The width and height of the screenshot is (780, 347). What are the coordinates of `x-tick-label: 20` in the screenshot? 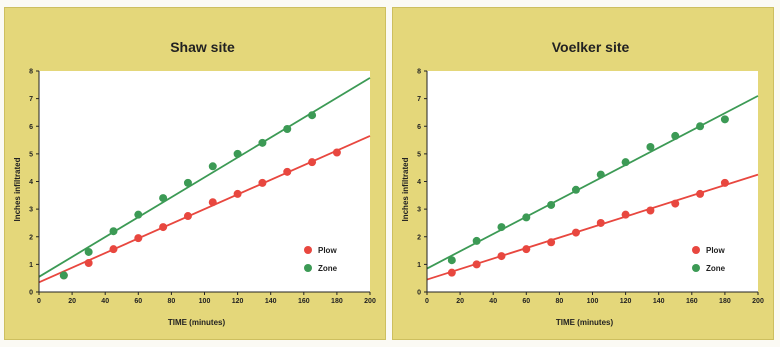 It's located at (460, 301).